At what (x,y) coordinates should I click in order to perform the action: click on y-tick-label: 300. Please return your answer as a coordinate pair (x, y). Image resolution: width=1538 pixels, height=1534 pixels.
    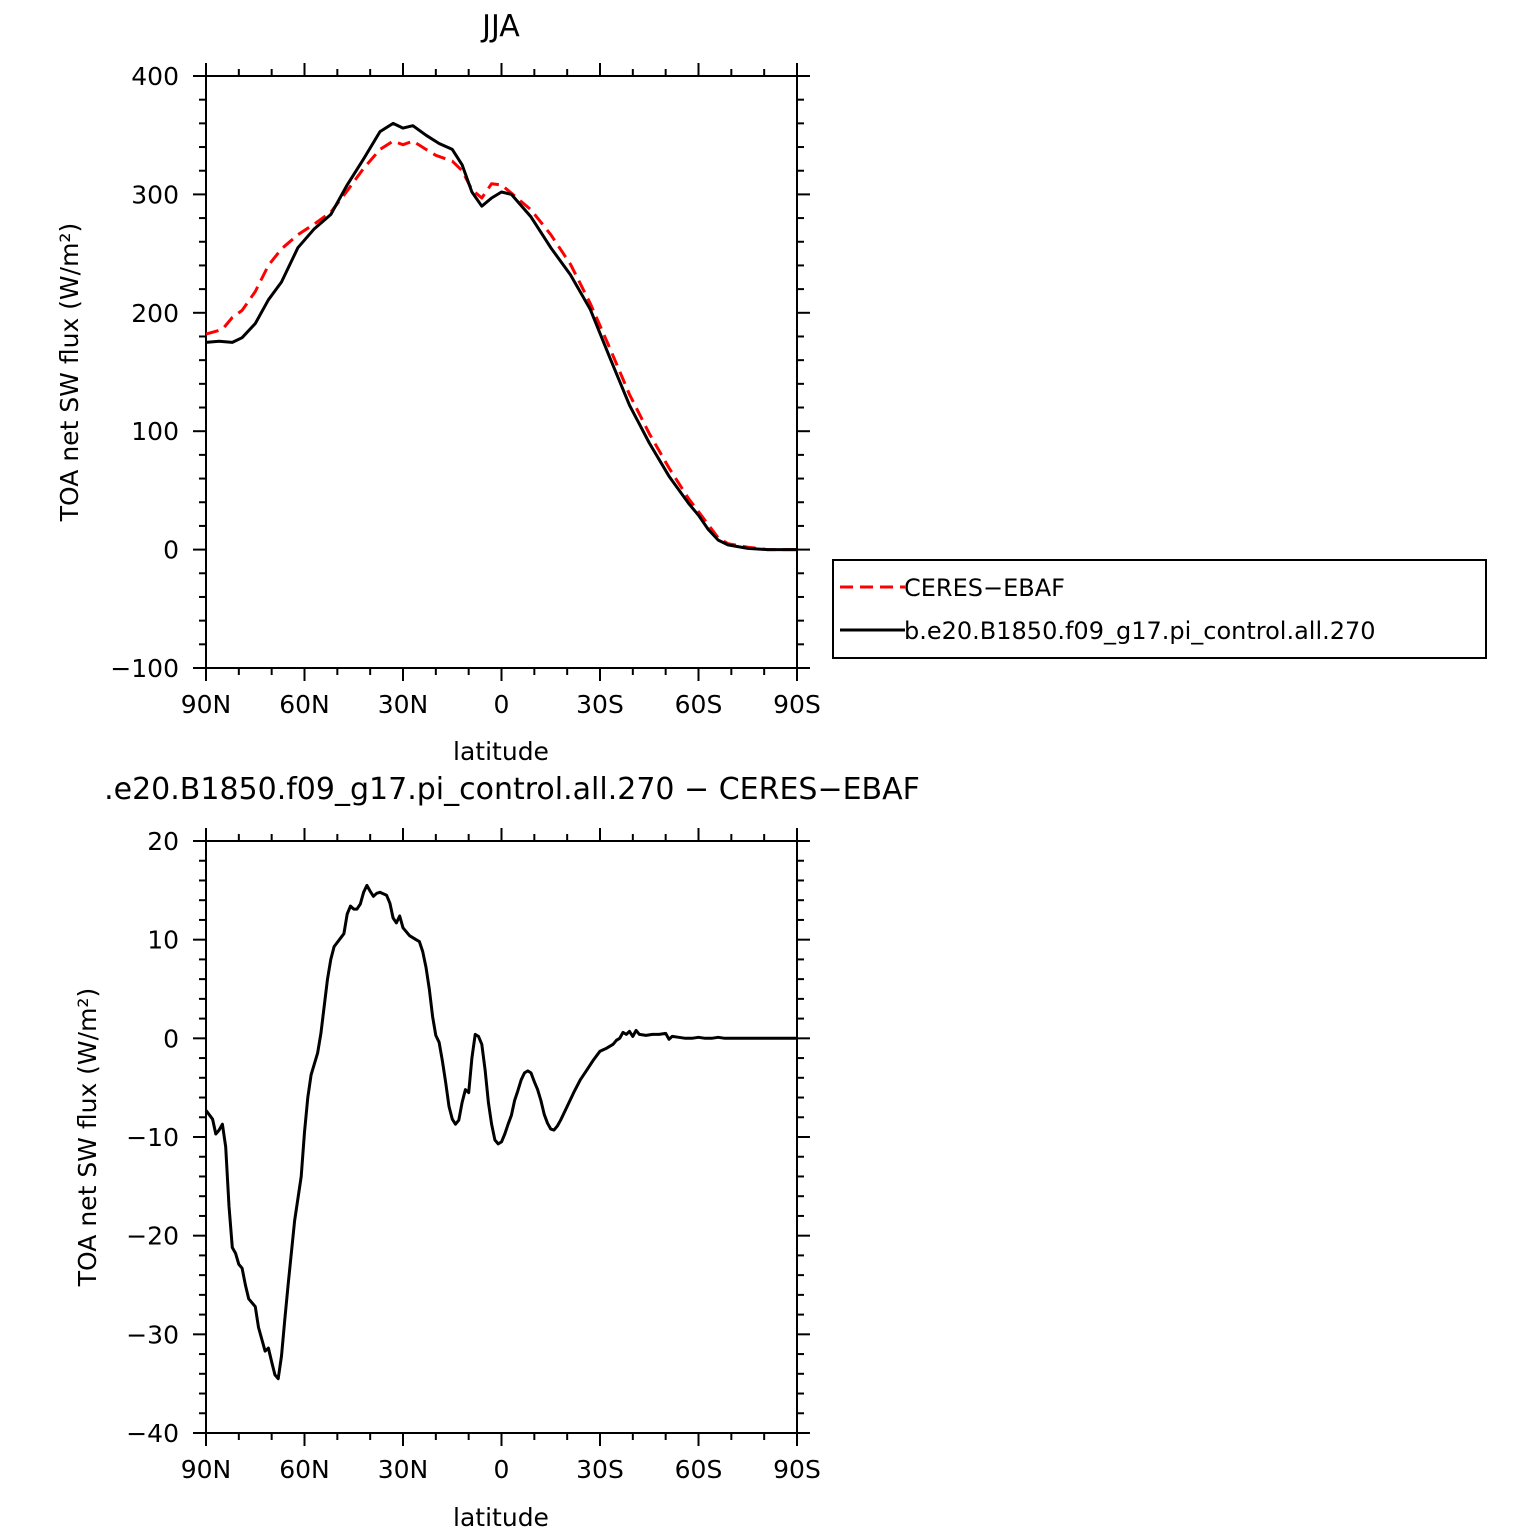
    Looking at the image, I should click on (155, 194).